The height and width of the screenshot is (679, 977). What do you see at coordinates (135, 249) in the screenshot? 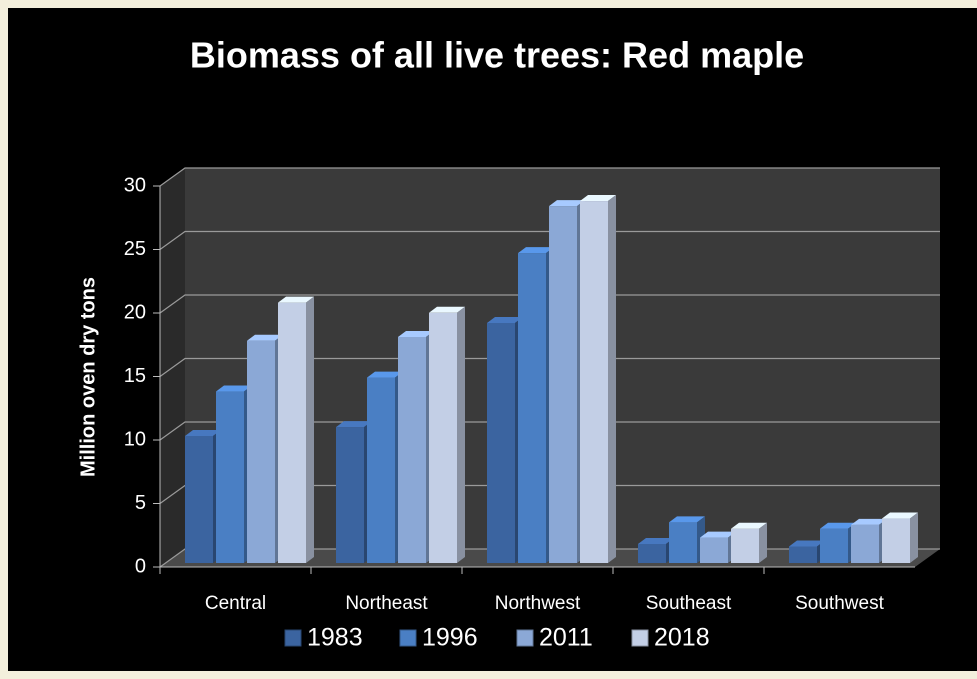
I see `y-tick-label: 25` at bounding box center [135, 249].